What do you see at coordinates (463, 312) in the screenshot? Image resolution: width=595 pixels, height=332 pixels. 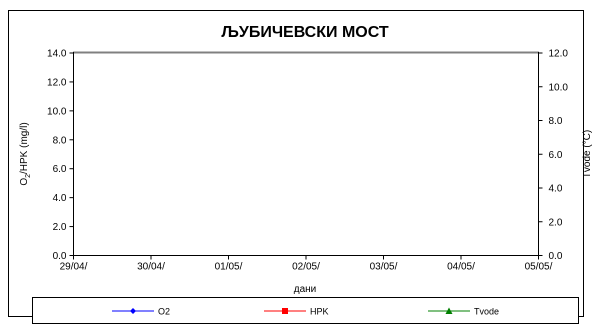 I see `legend-item-tvode: Tvode` at bounding box center [463, 312].